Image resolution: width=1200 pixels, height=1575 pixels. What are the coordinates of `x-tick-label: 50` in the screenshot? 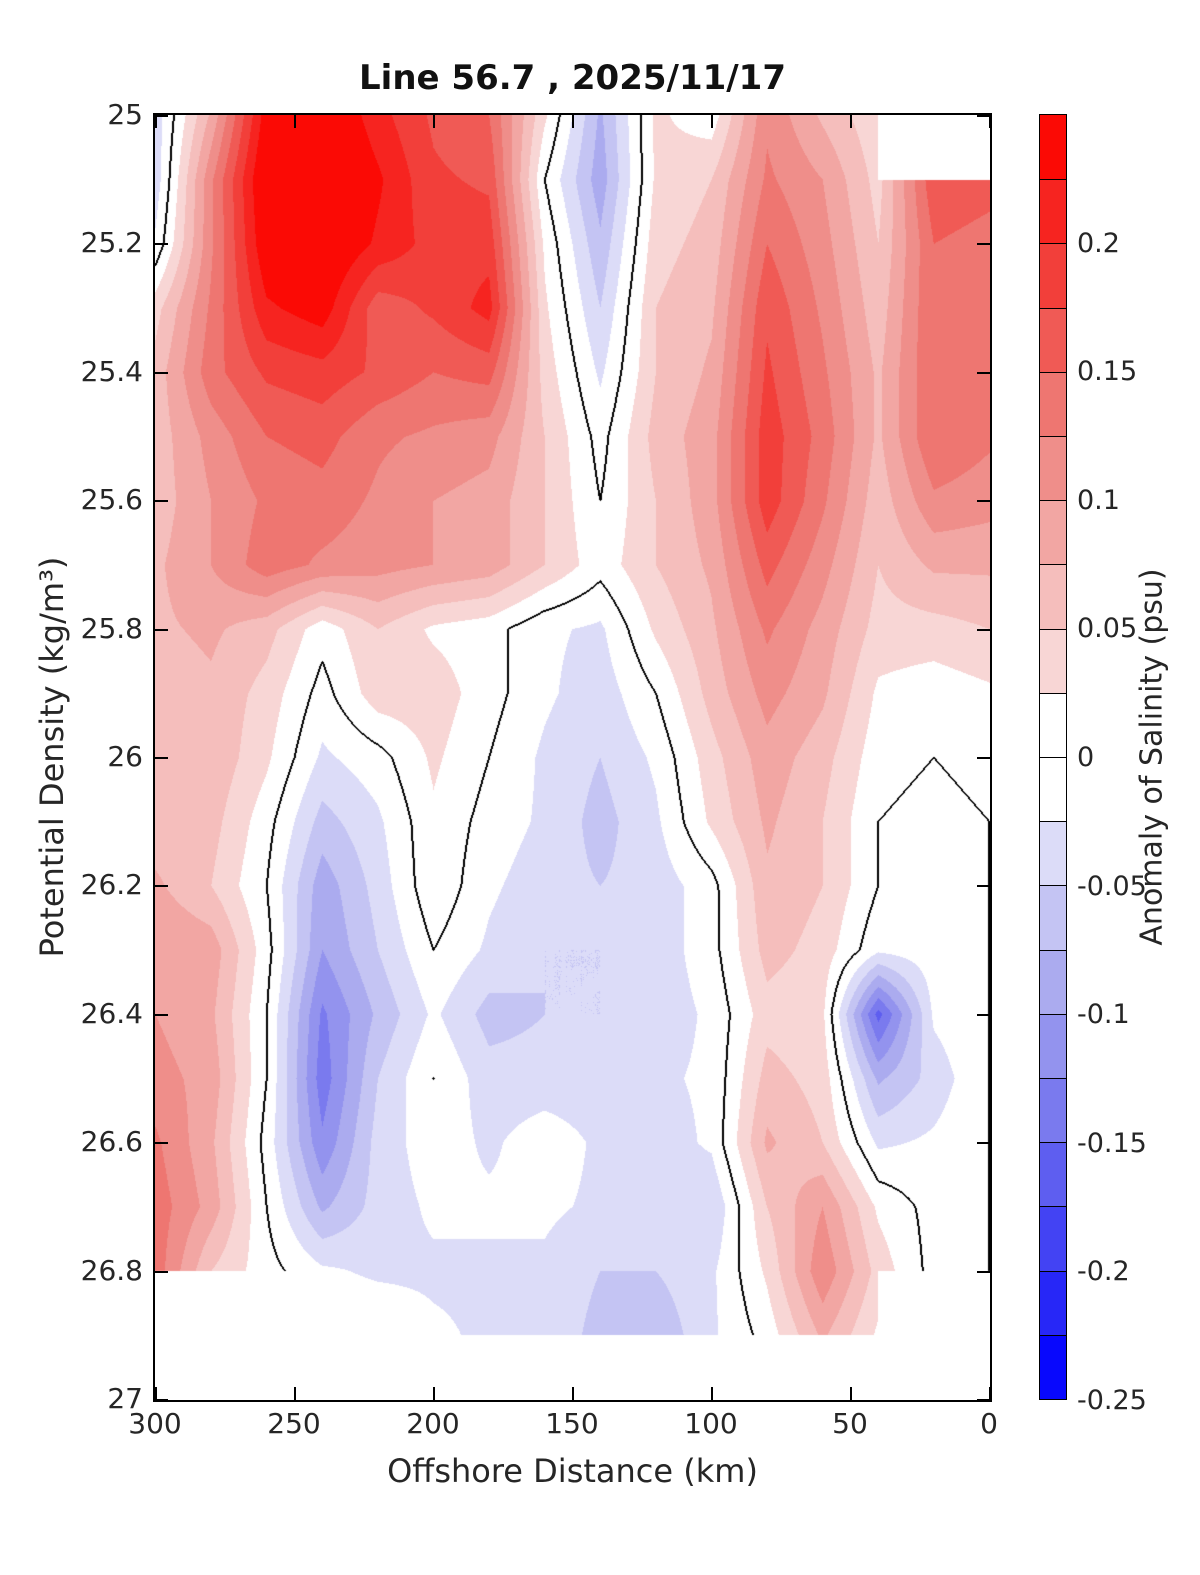 It's located at (850, 1423).